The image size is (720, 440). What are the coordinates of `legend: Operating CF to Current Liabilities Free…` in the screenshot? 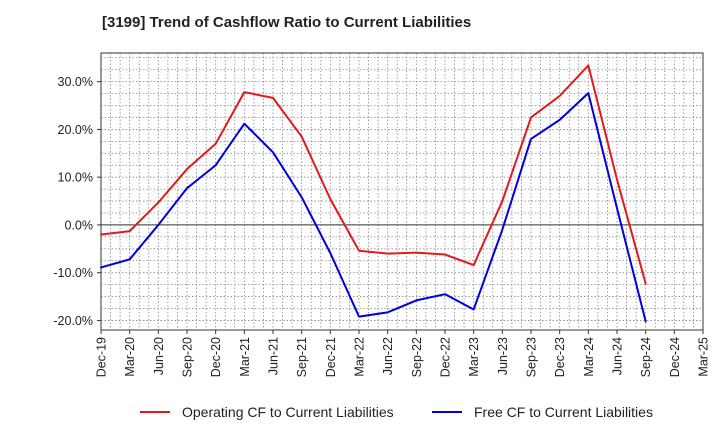 It's located at (360, 415).